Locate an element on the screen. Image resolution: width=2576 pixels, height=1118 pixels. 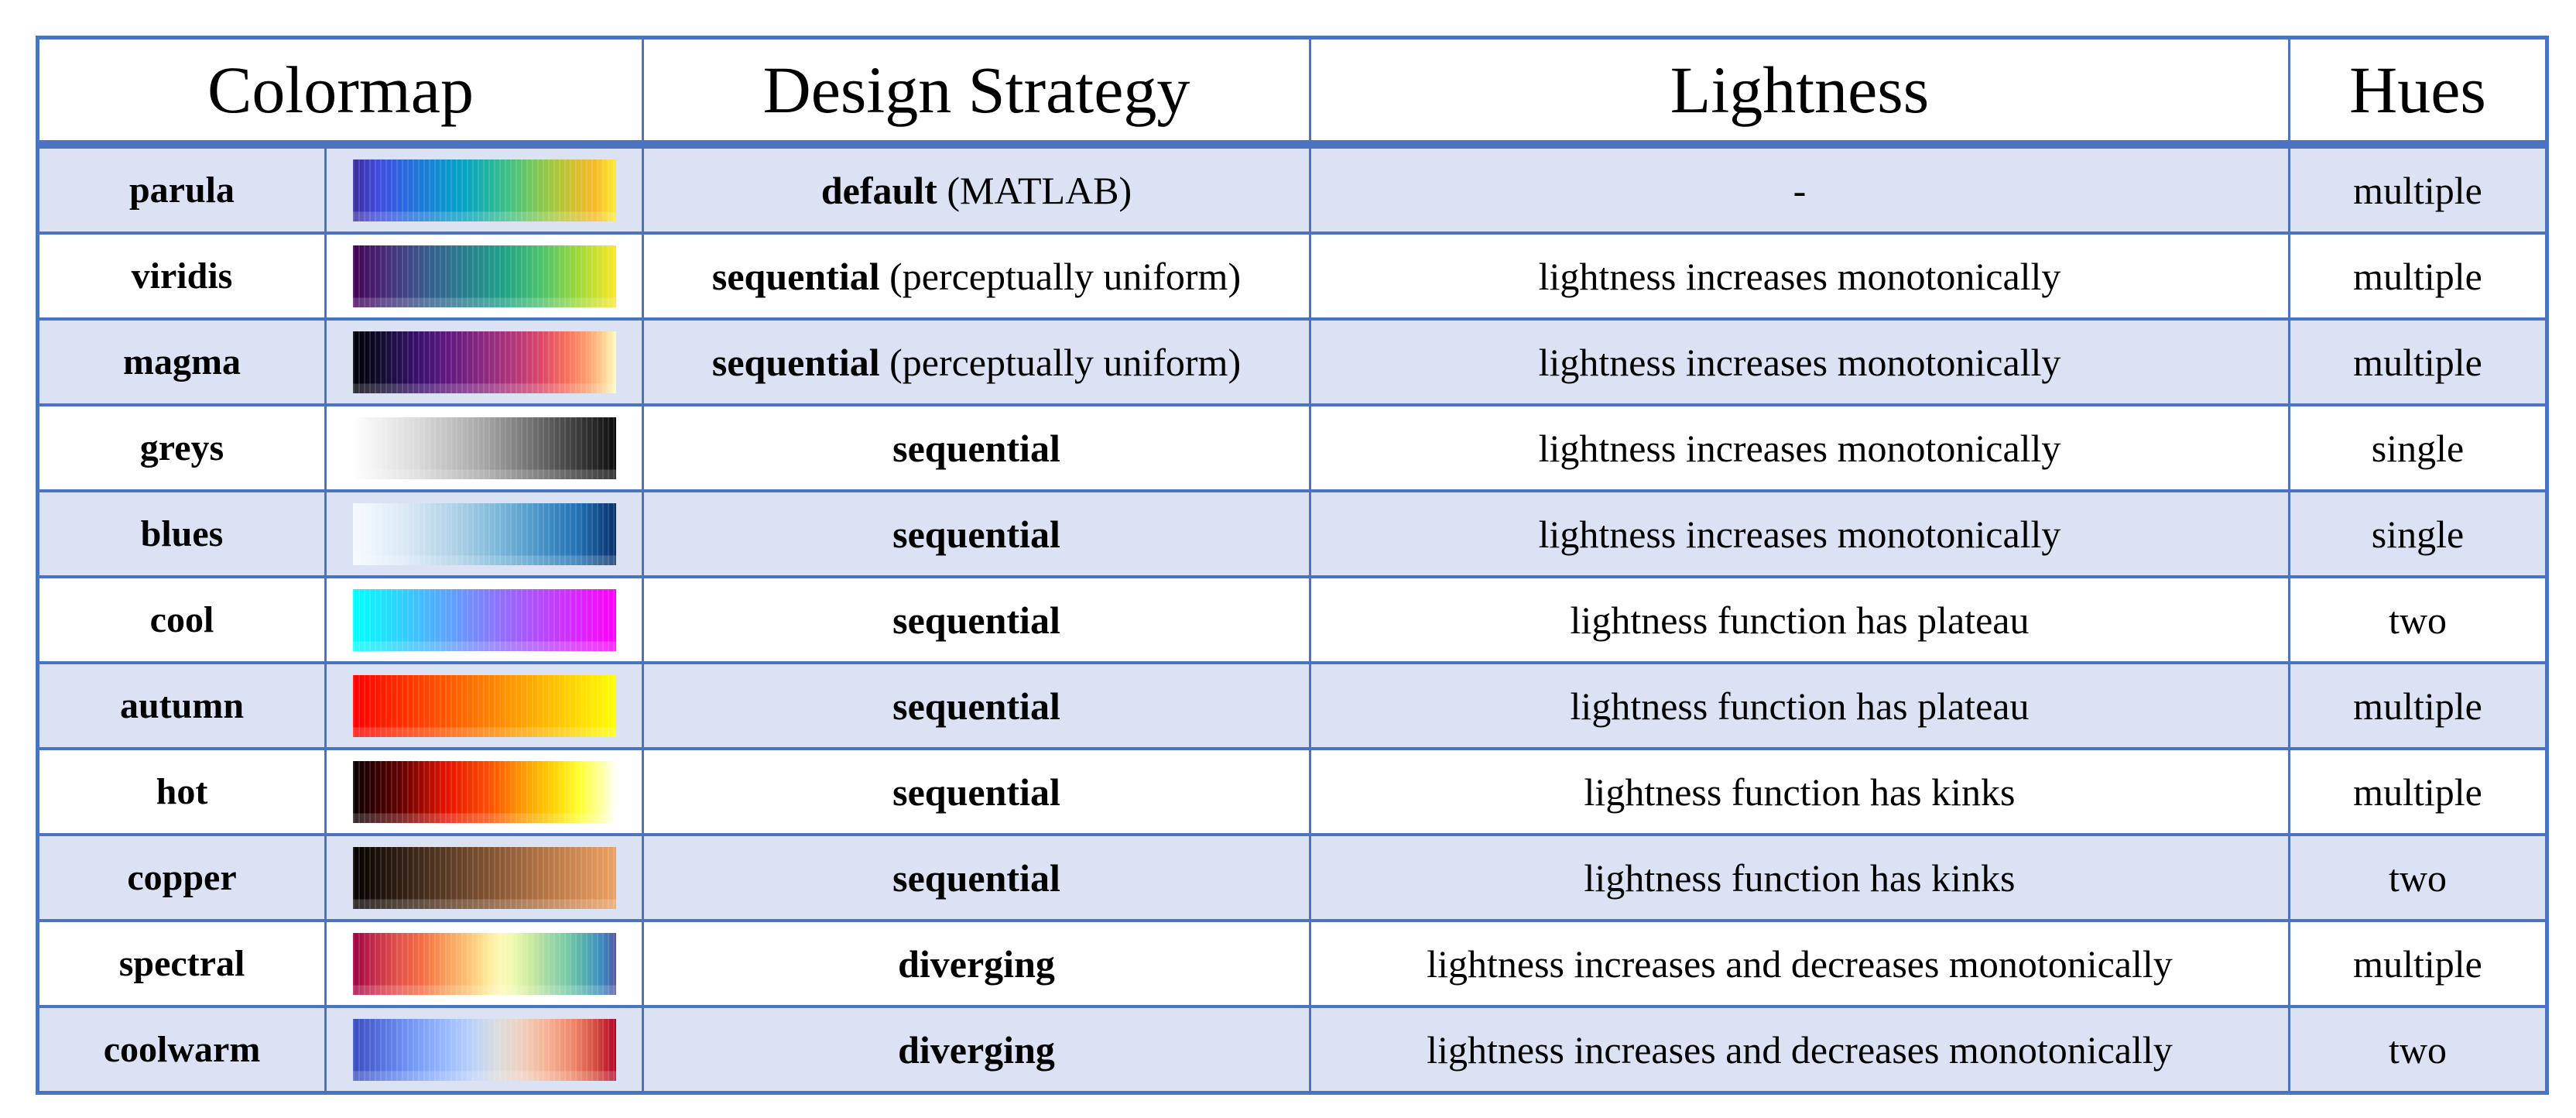
lightness-cell: - is located at coordinates (1799, 189).